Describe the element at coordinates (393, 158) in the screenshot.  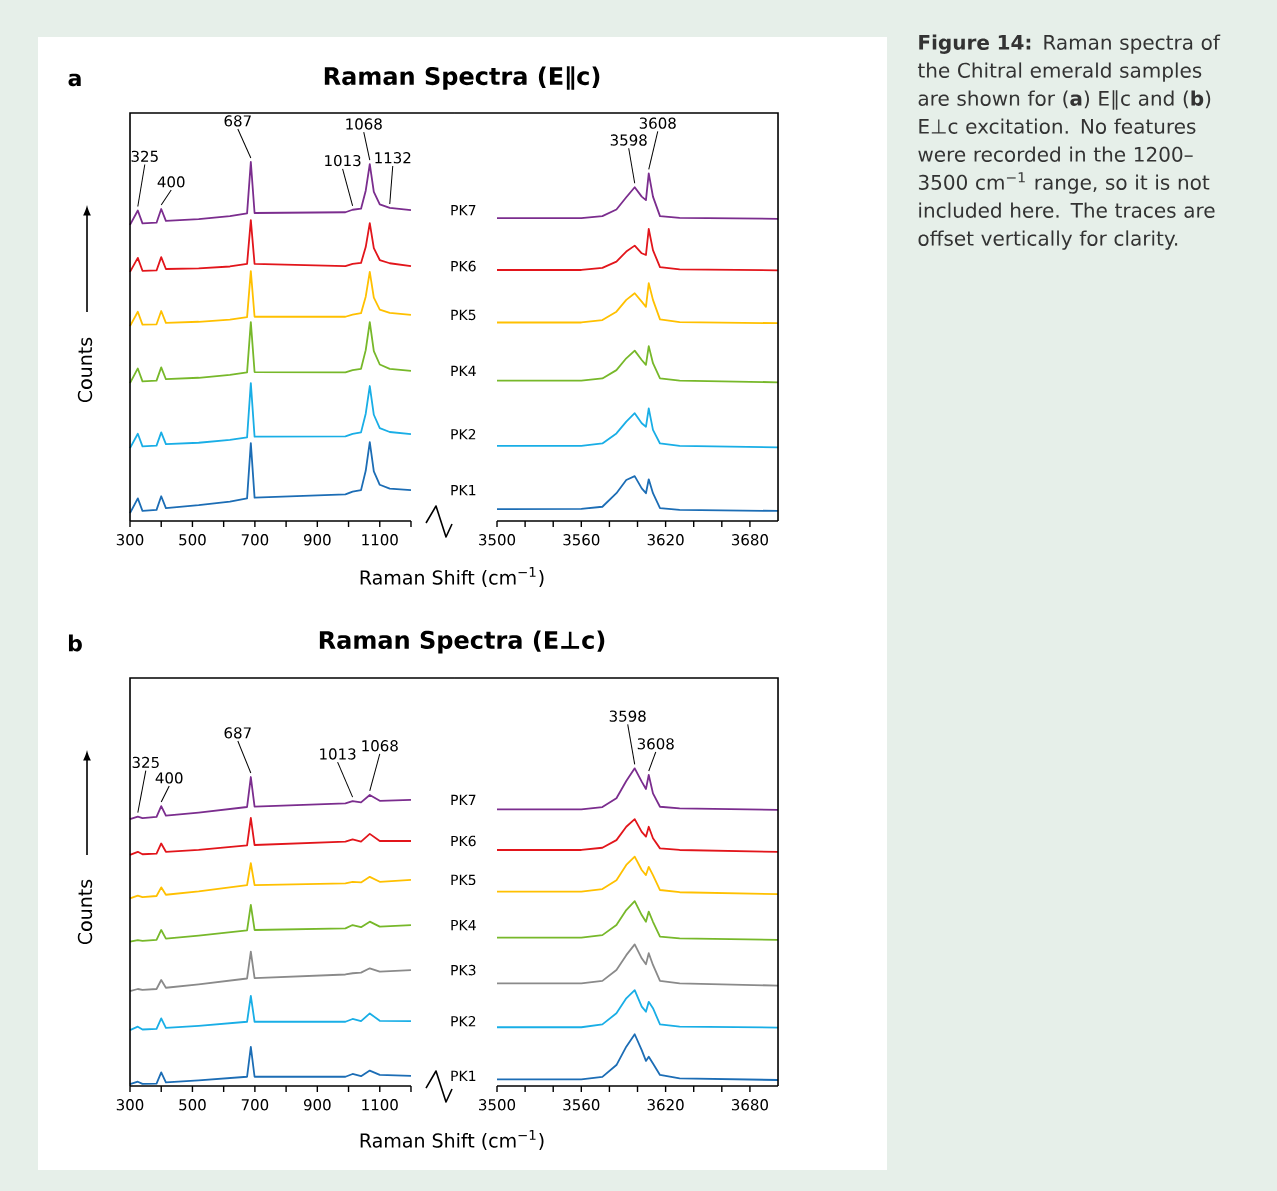
I see `annotation: 1132` at that location.